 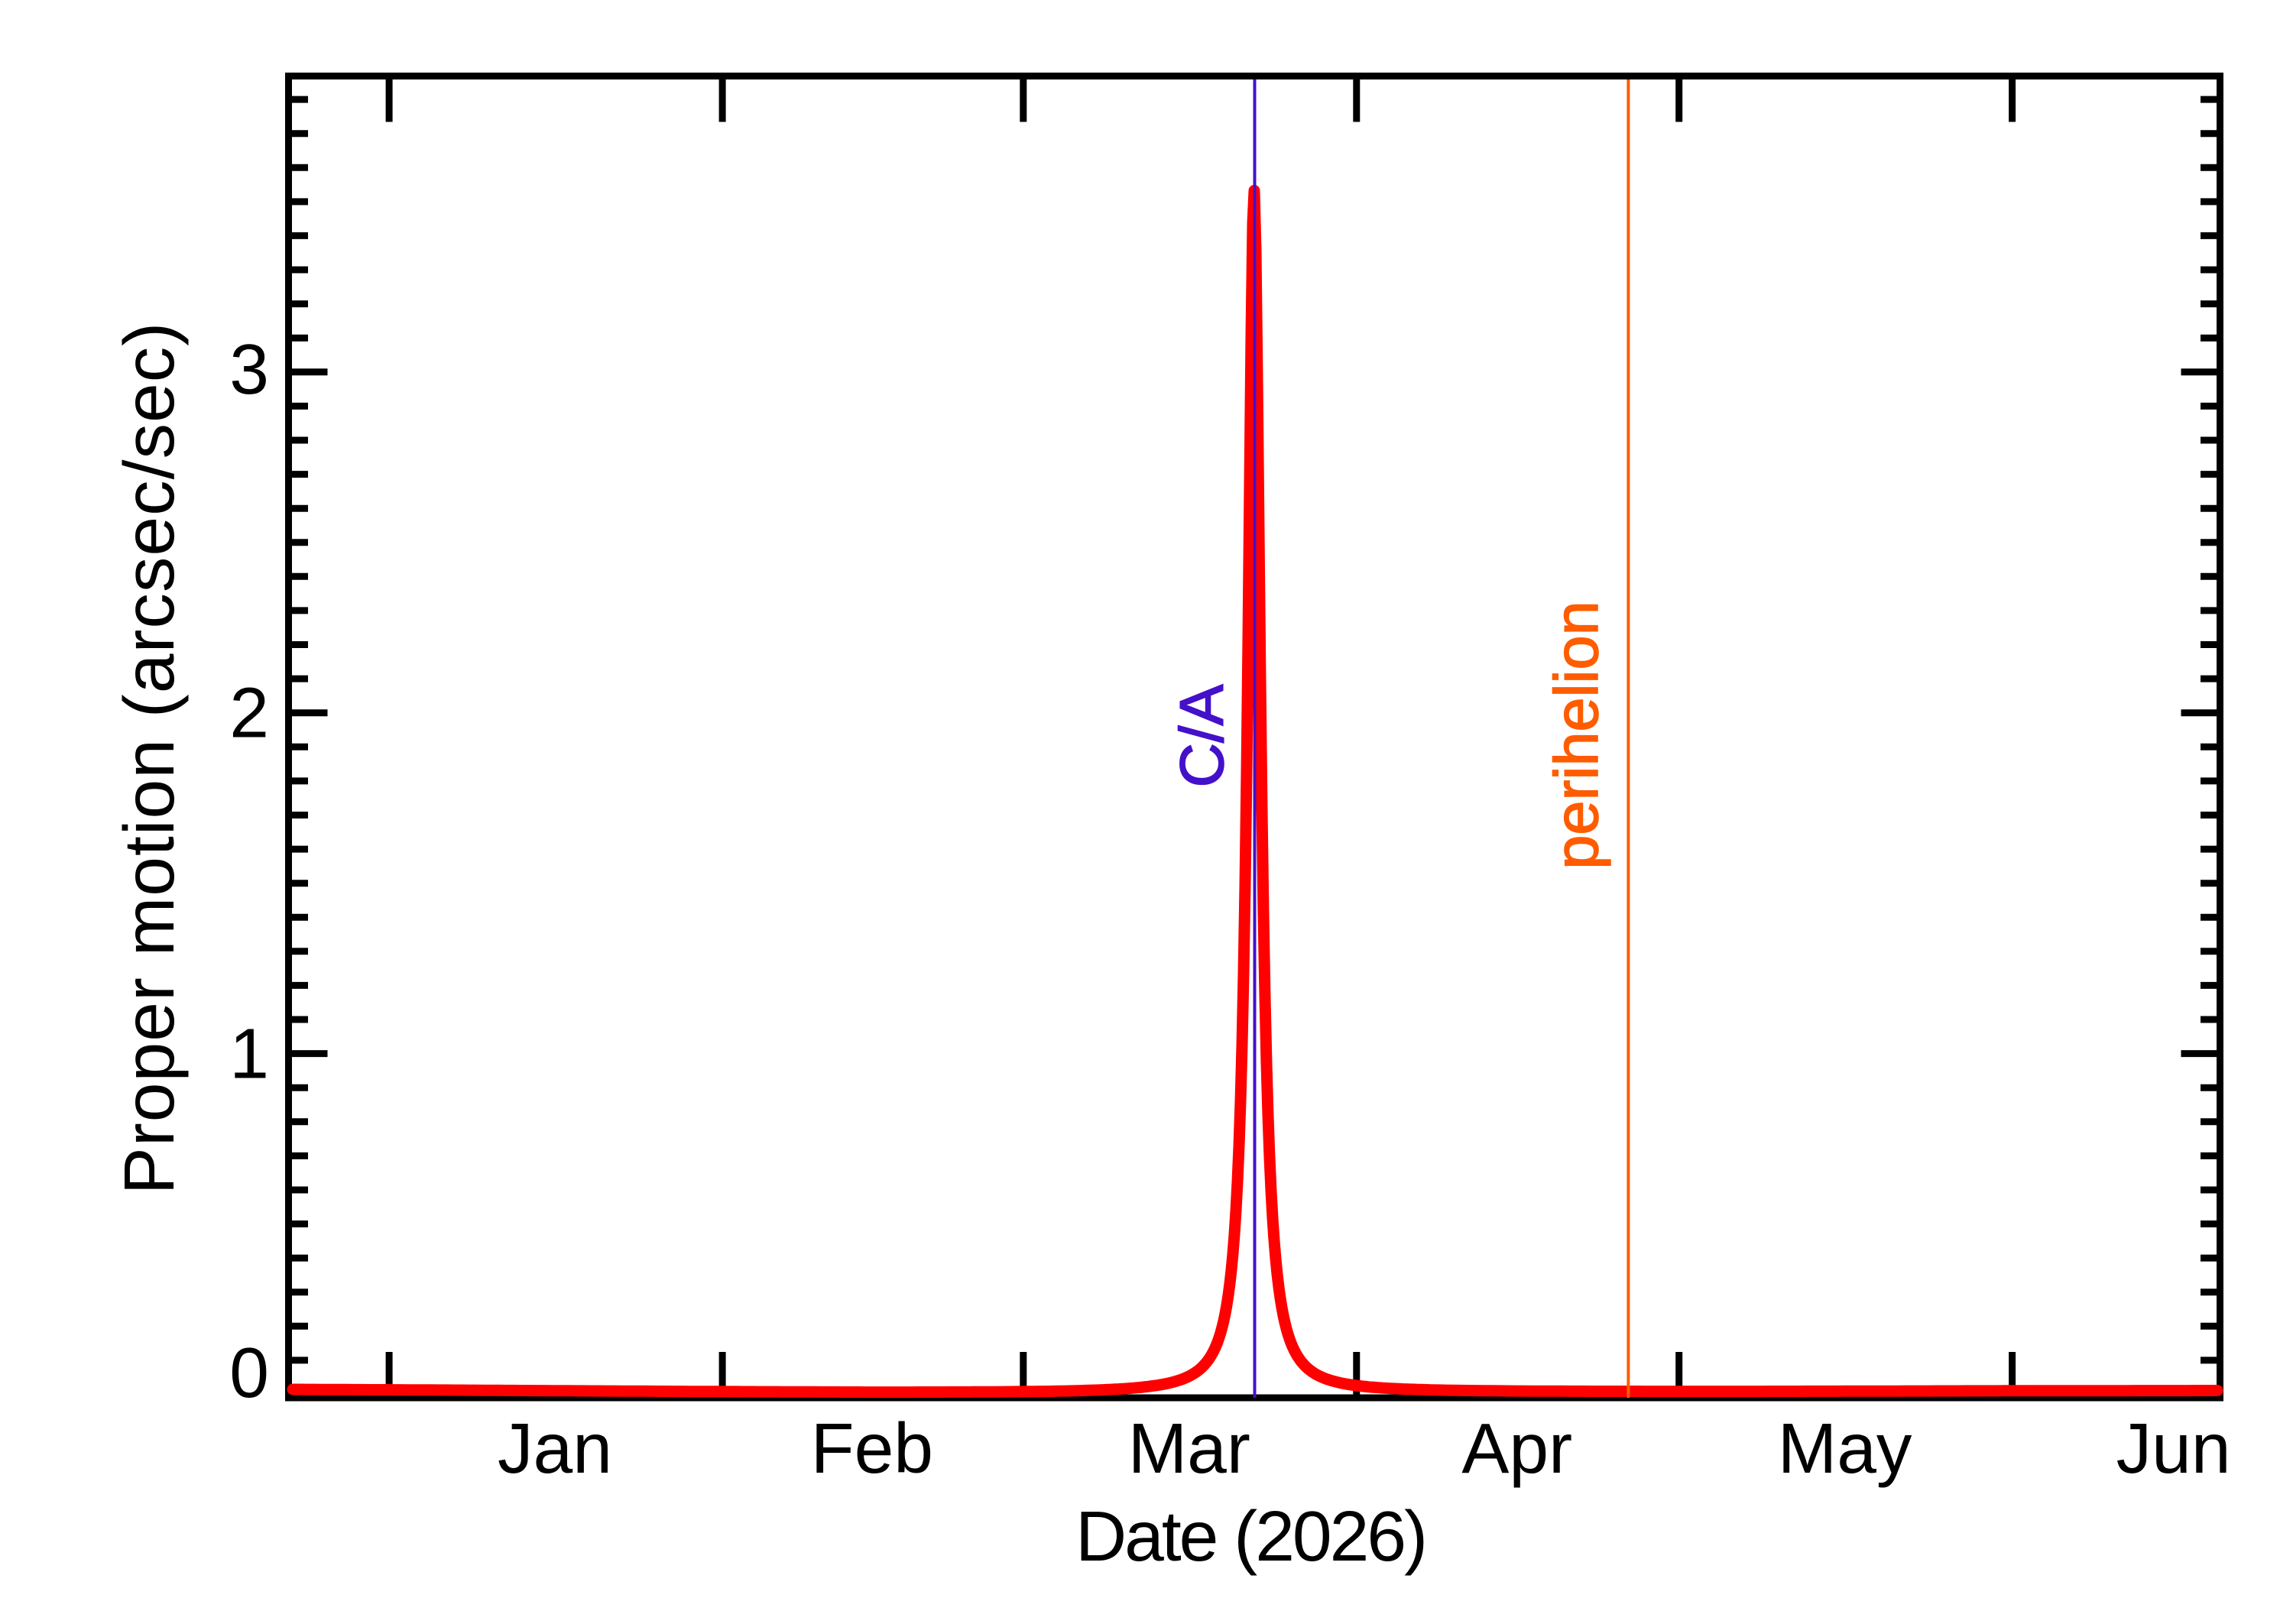 I want to click on svg-text: Date (2026), so click(x=1250, y=1536).